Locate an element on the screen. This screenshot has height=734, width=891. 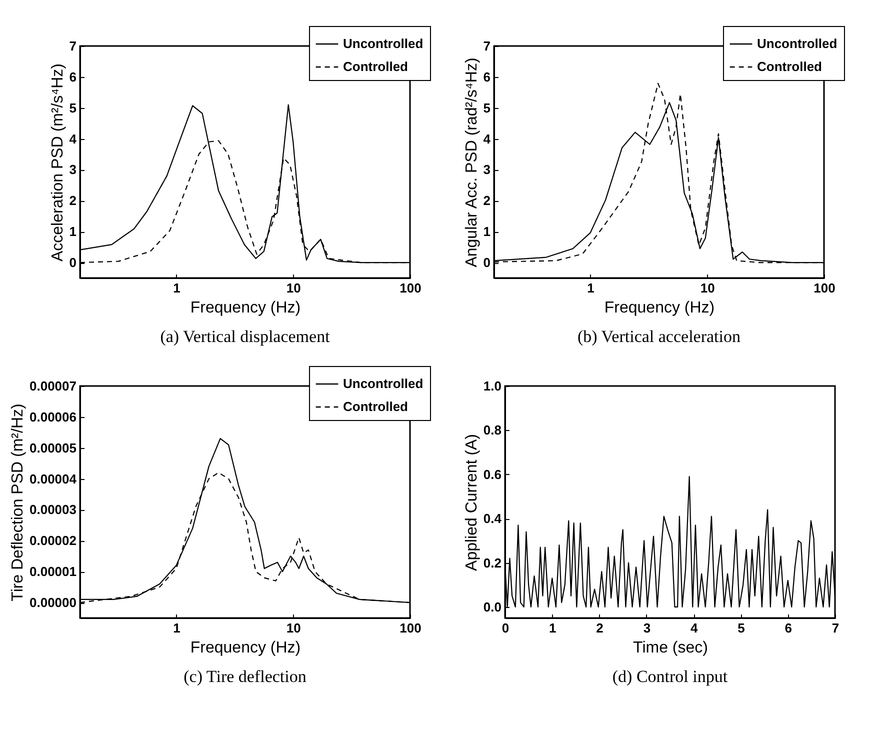
y-tick-label: 0.00002 is located at coordinates (53, 540).